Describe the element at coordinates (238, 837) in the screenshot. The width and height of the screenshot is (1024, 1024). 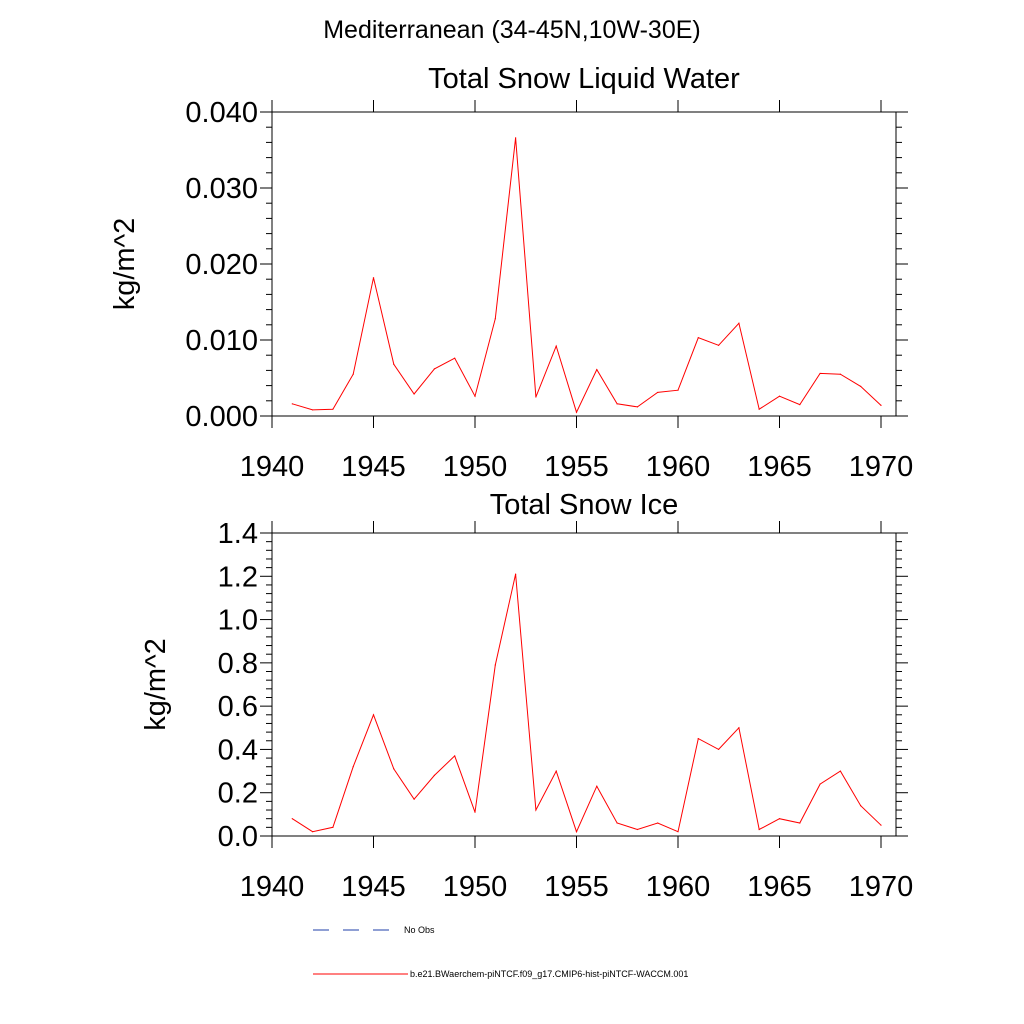
I see `y-tick-label: 0.0` at that location.